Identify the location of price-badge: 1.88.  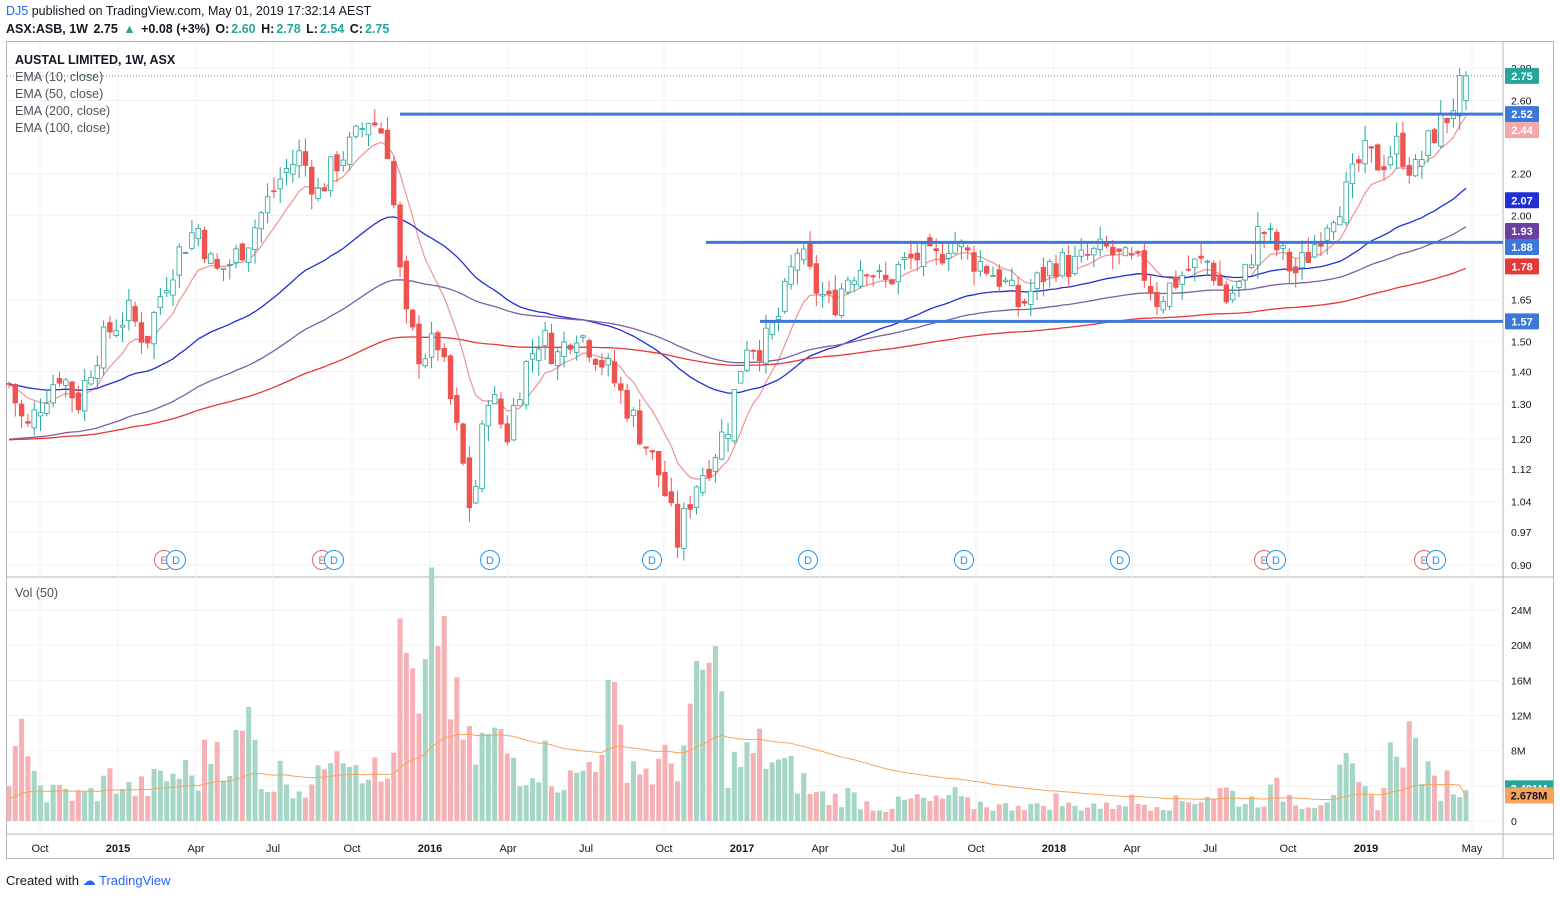
(1521, 248).